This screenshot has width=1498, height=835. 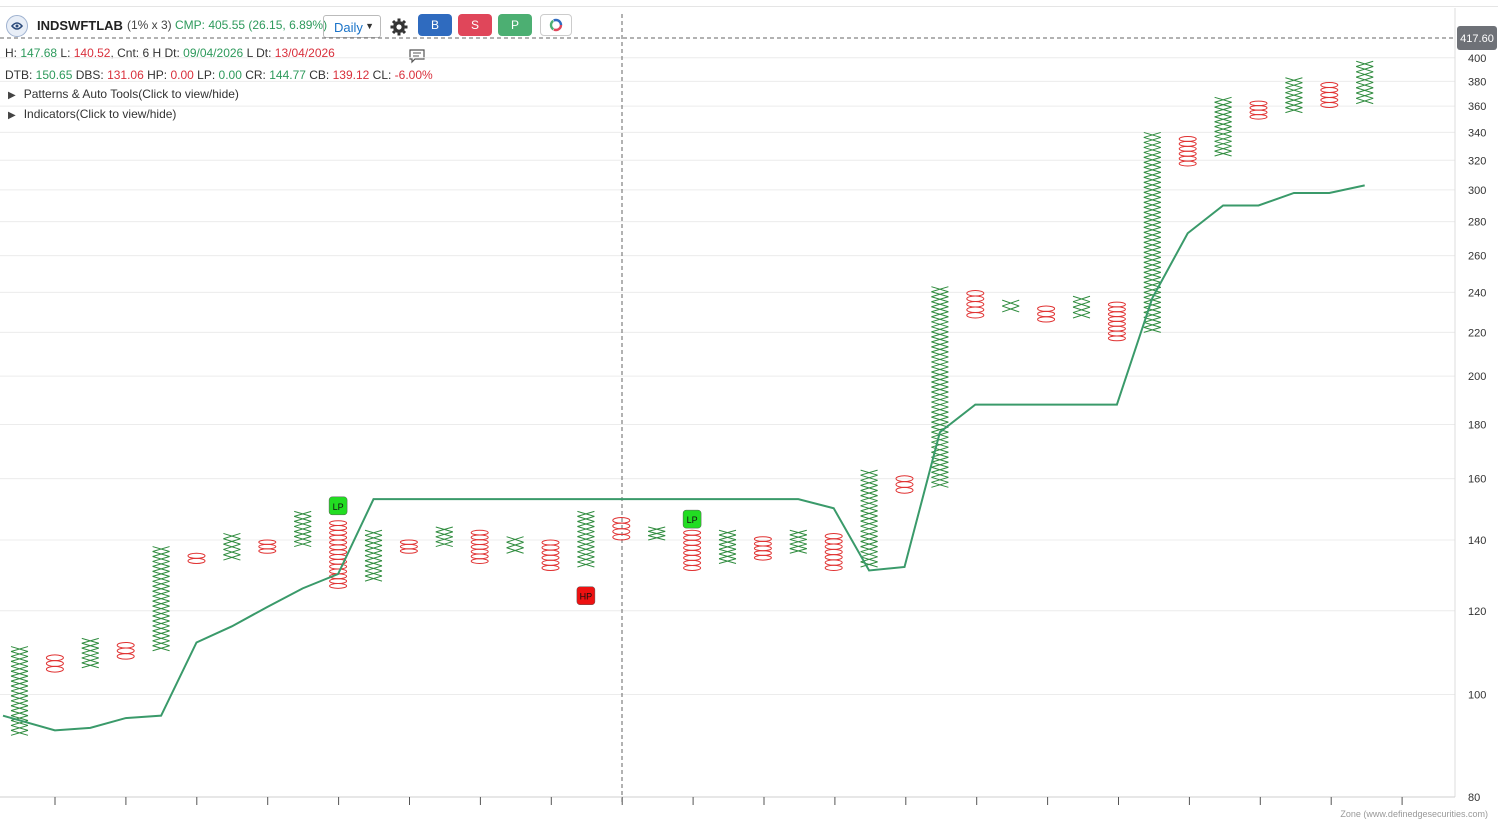 What do you see at coordinates (417, 56) in the screenshot?
I see `comment-icon` at bounding box center [417, 56].